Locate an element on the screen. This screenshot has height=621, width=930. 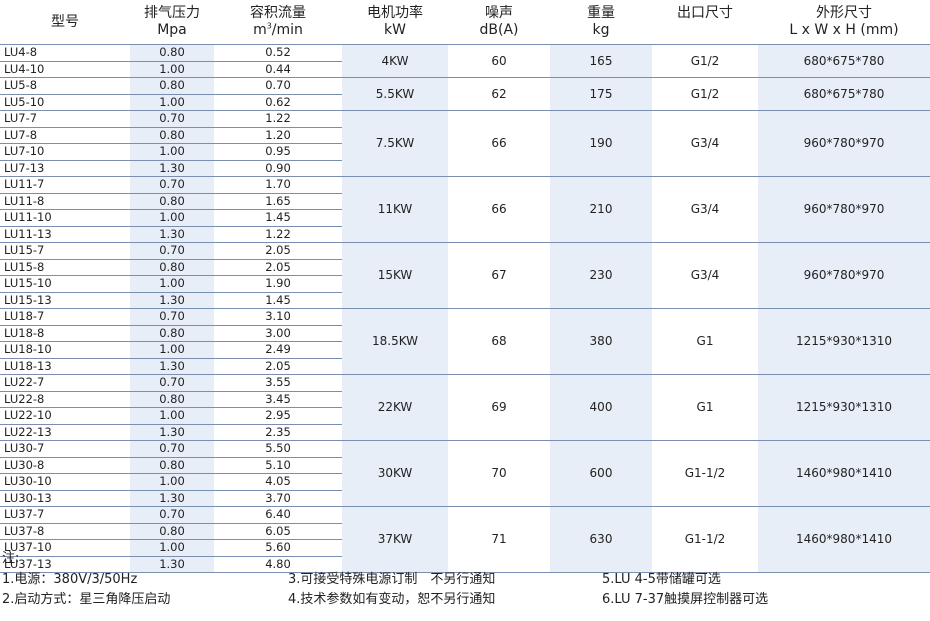
table-row: LU30-8 0.80 5.10 is located at coordinates (465, 465).